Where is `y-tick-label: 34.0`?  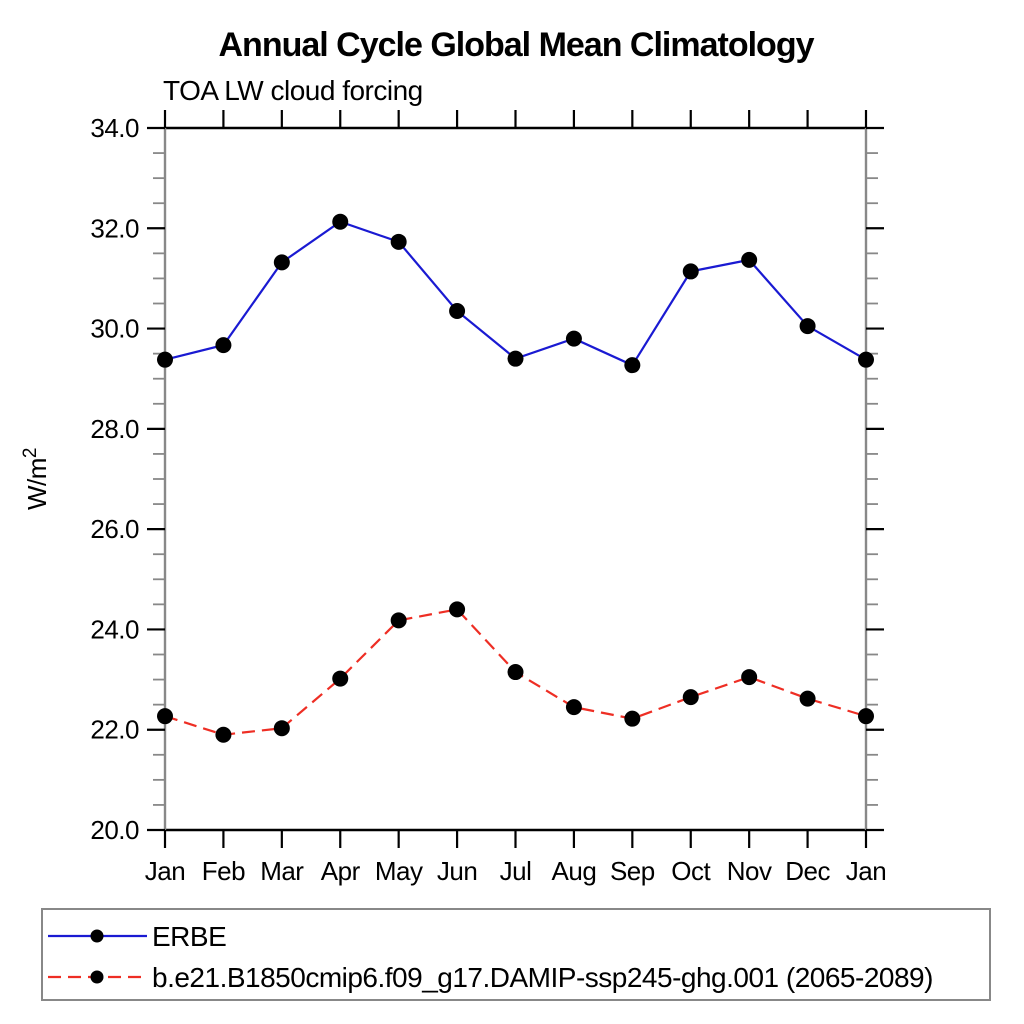
y-tick-label: 34.0 is located at coordinates (114, 128).